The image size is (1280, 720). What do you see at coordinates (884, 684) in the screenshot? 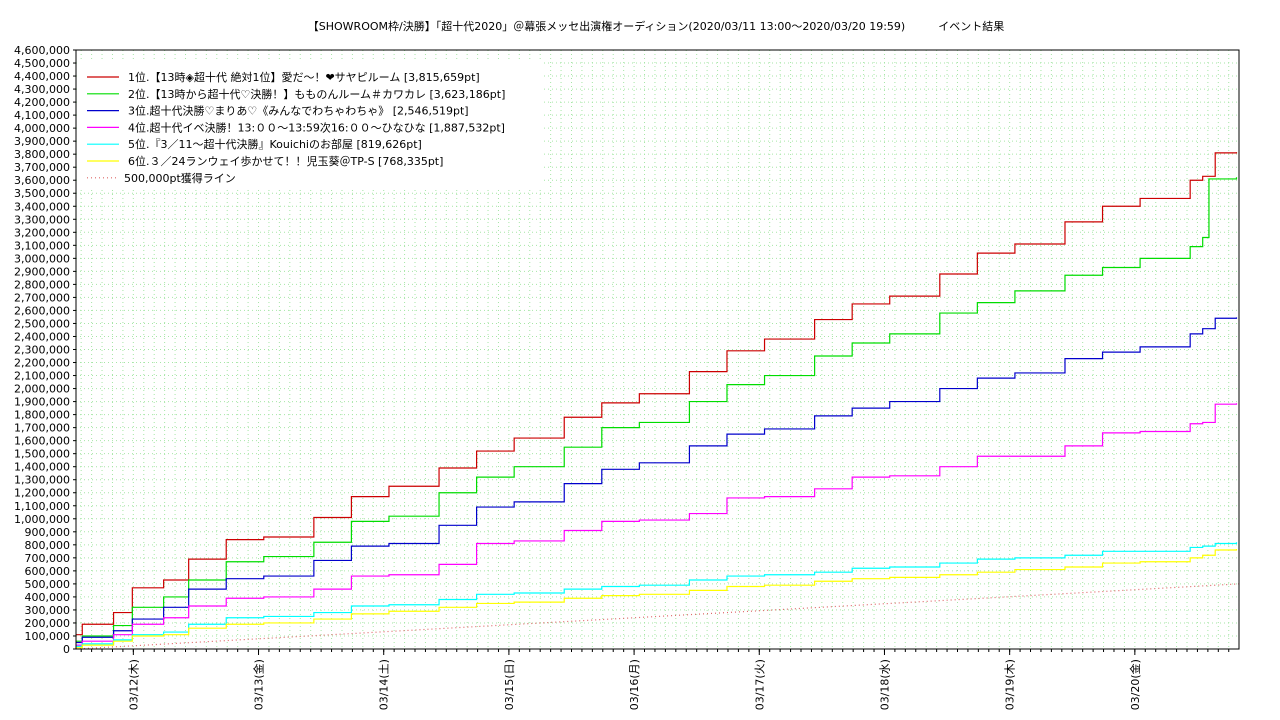
I see `x-tick-label: 03/18(水)` at bounding box center [884, 684].